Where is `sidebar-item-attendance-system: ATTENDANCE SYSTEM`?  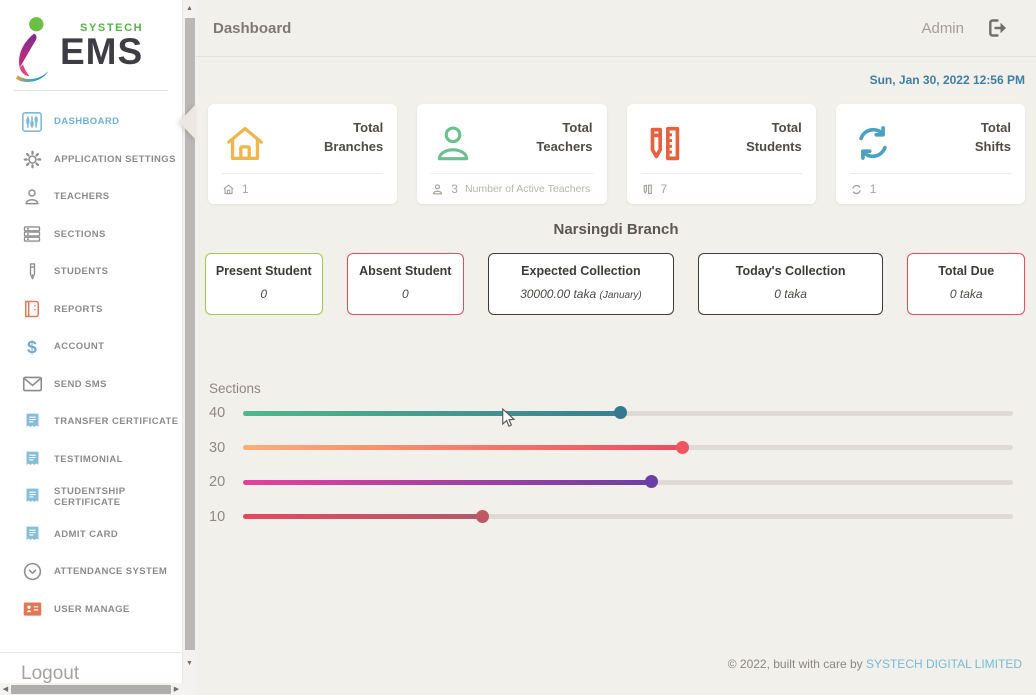 sidebar-item-attendance-system: ATTENDANCE SYSTEM is located at coordinates (91, 572).